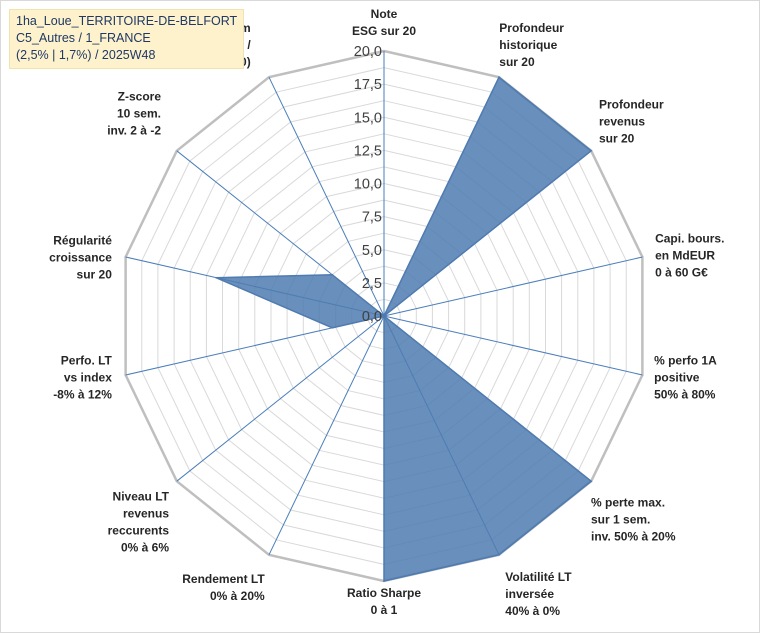  I want to click on axis-label-13: Z-score 10 sem. inv. 2 à -2, so click(134, 114).